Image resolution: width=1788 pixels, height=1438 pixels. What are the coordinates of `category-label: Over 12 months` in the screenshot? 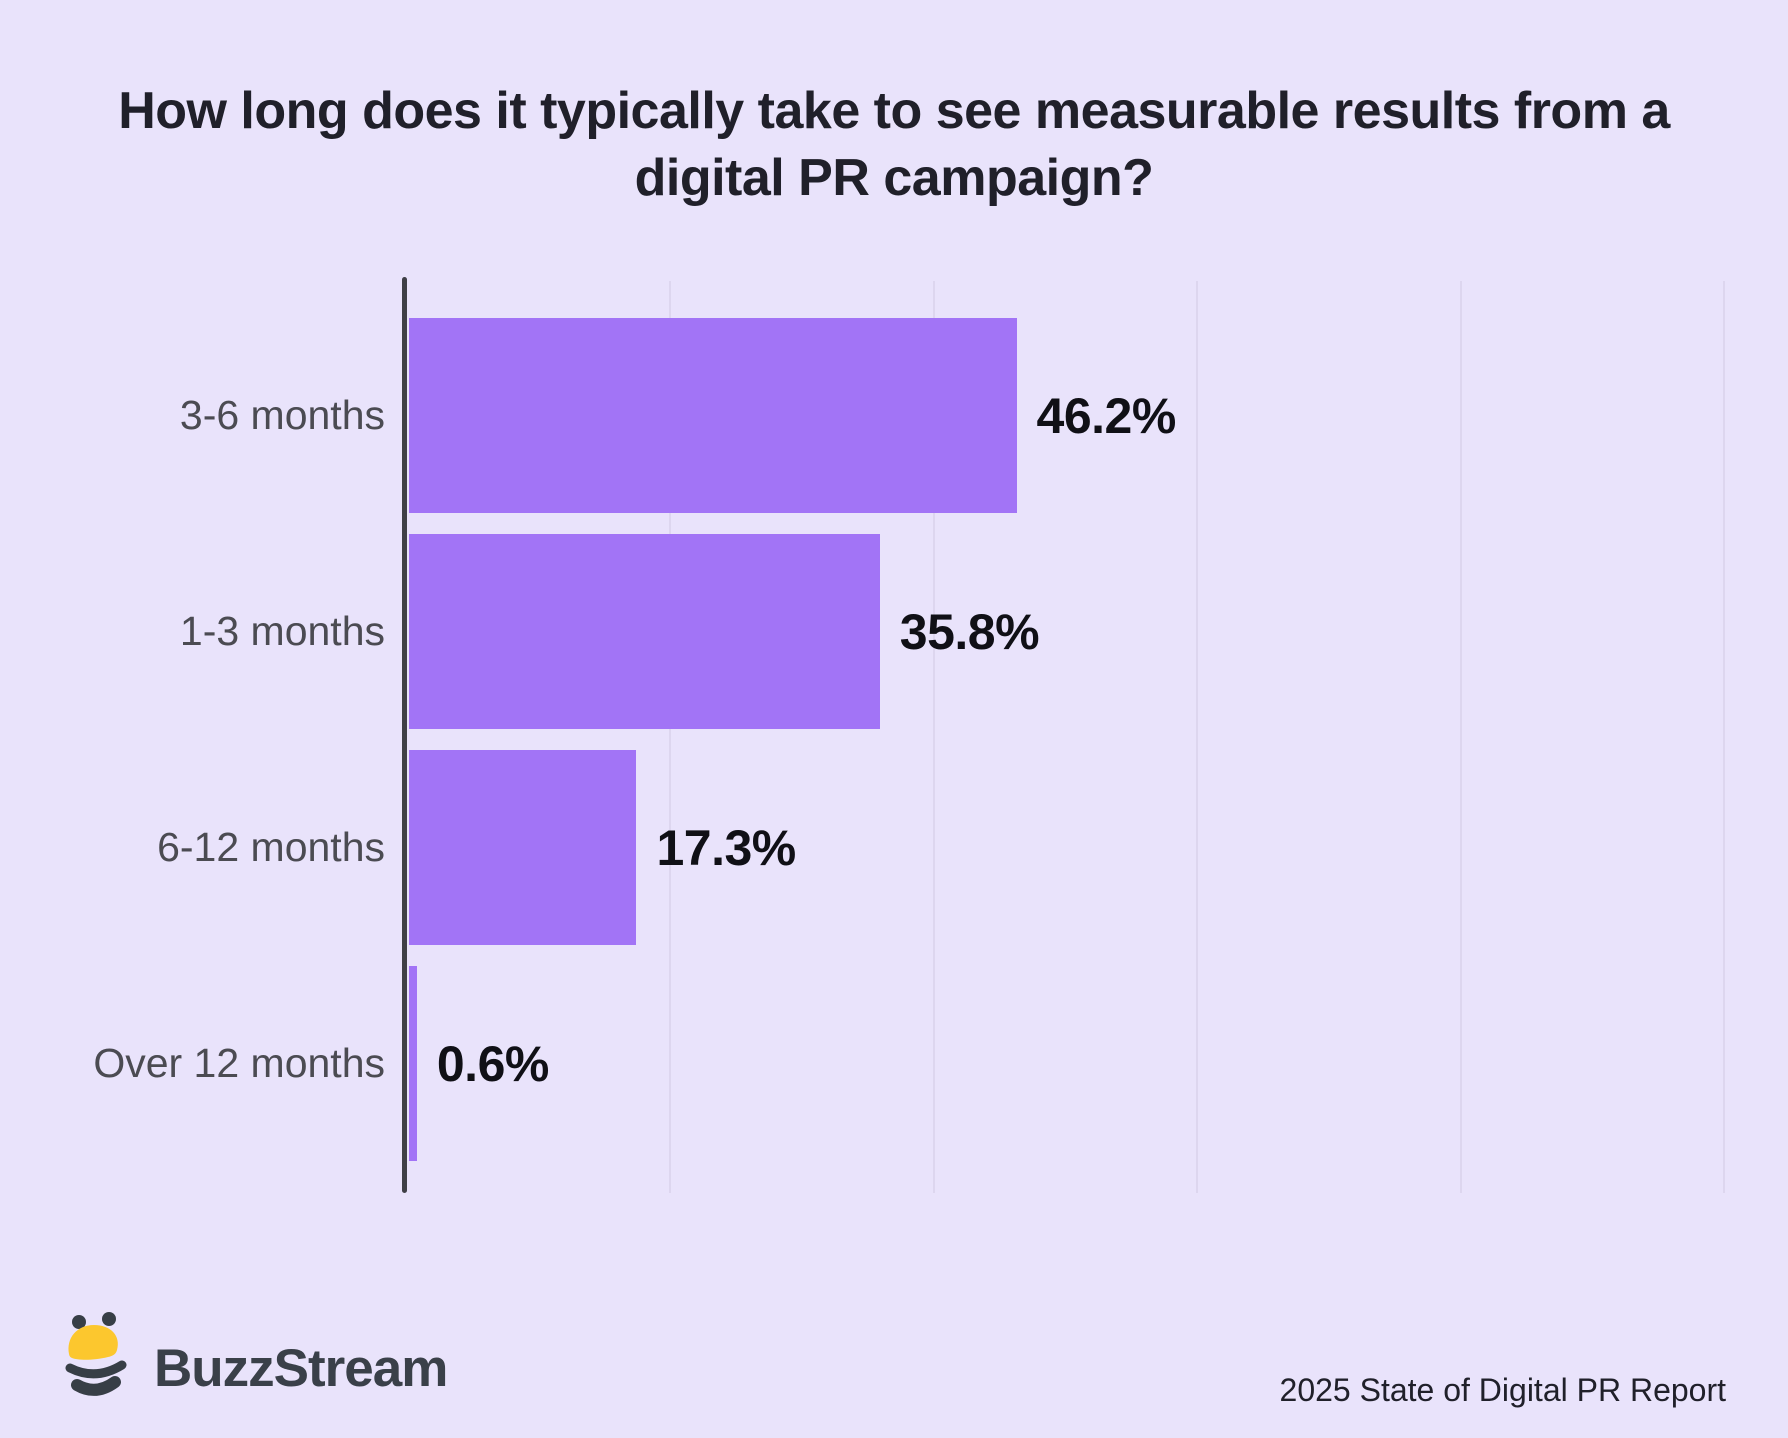 It's located at (239, 1063).